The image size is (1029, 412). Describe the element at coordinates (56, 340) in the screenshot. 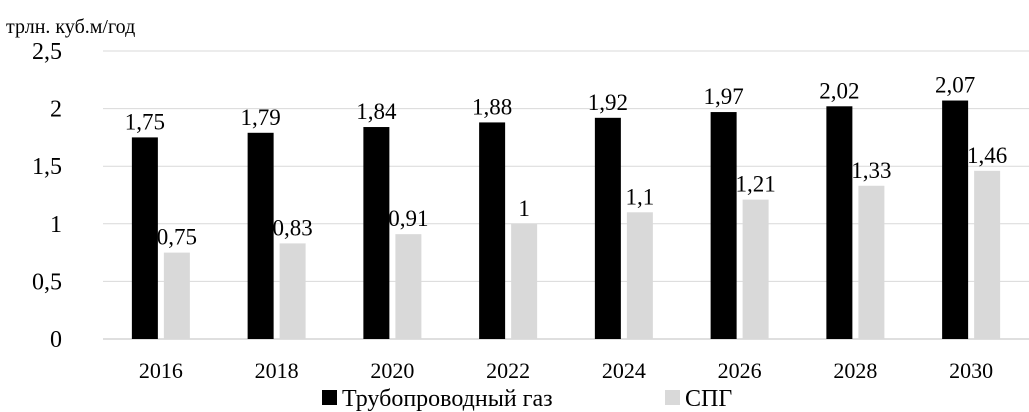

I see `y-tick-label: 0` at that location.